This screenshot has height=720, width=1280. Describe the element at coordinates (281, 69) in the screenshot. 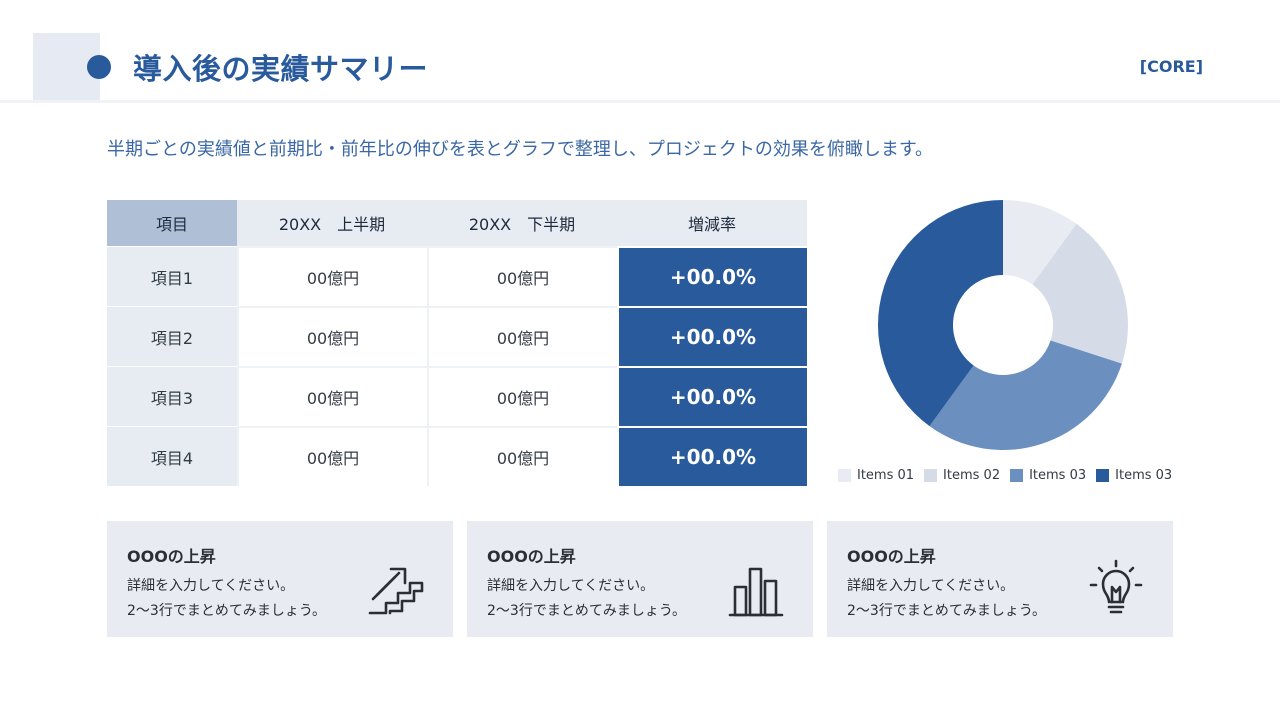

I see `page-title: 導入後の実績サマリー` at that location.